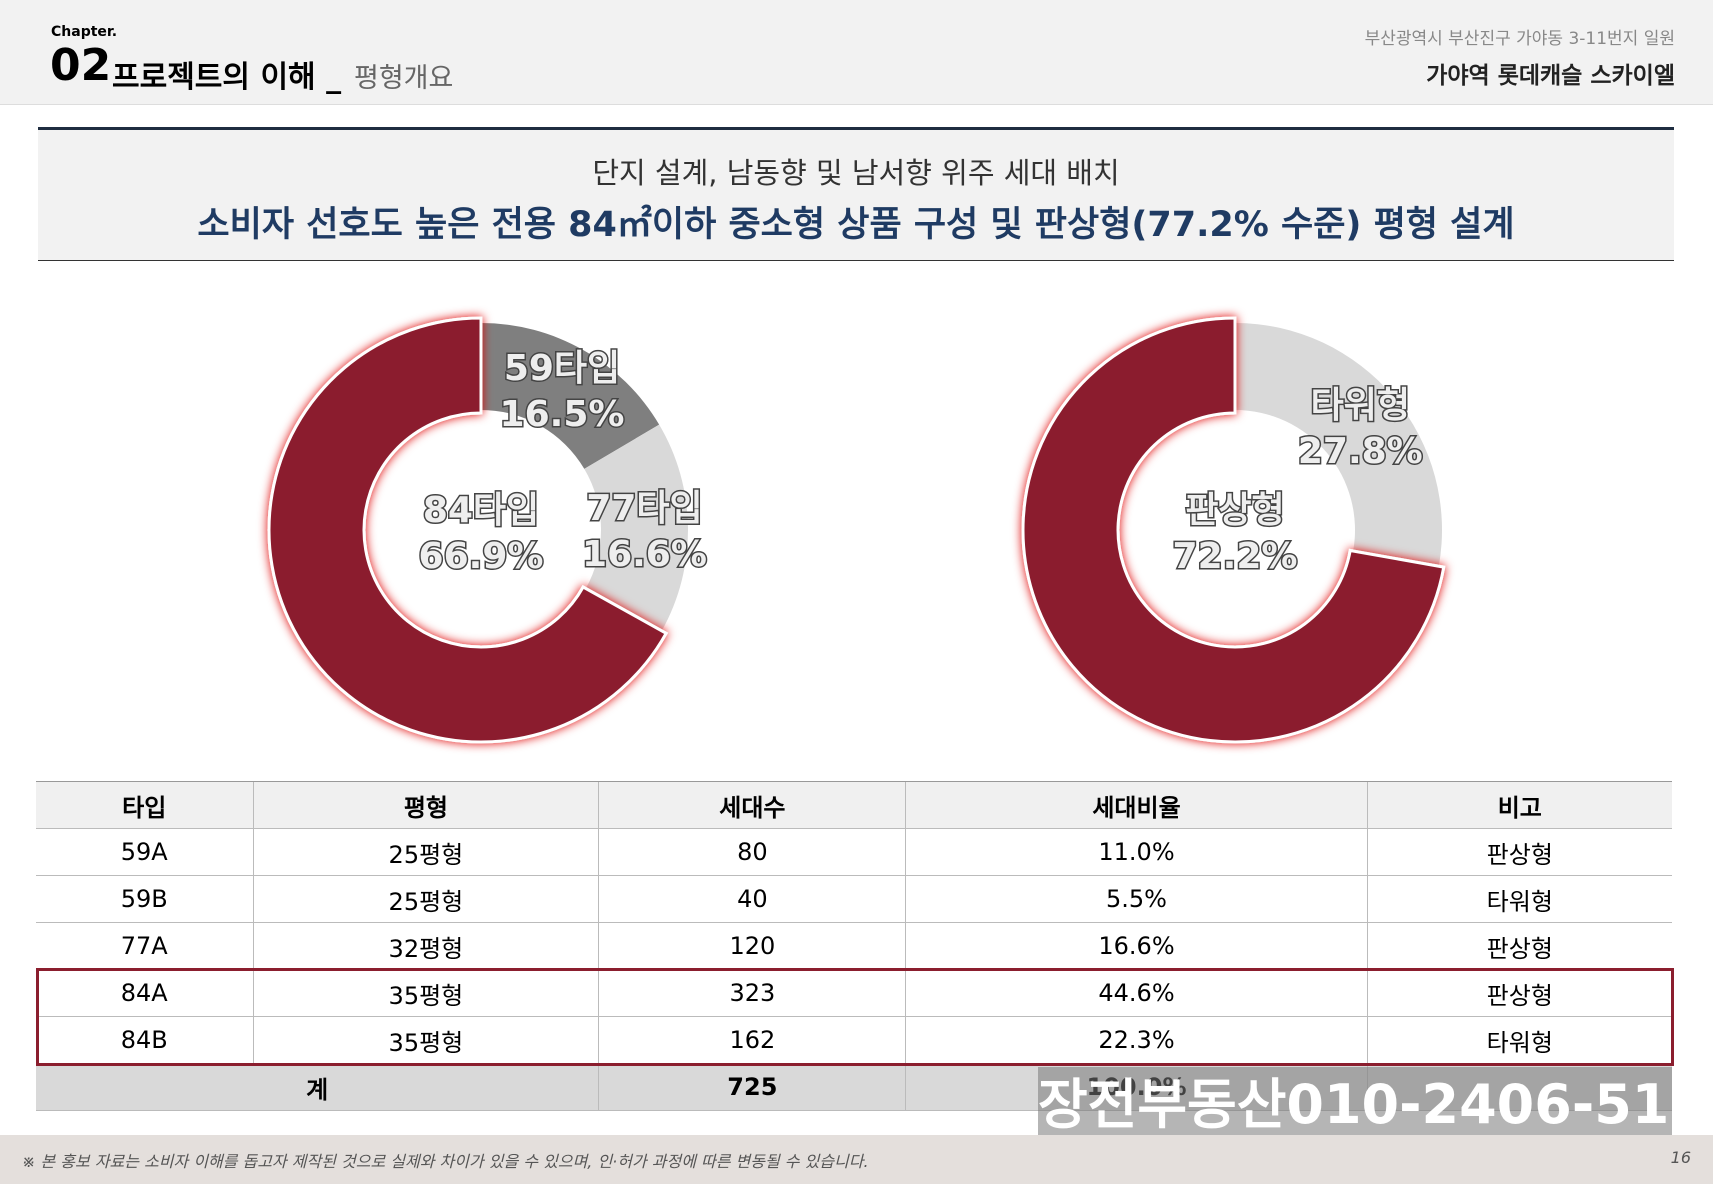 The width and height of the screenshot is (1713, 1184). What do you see at coordinates (145, 805) in the screenshot?
I see `column-header: 타입` at bounding box center [145, 805].